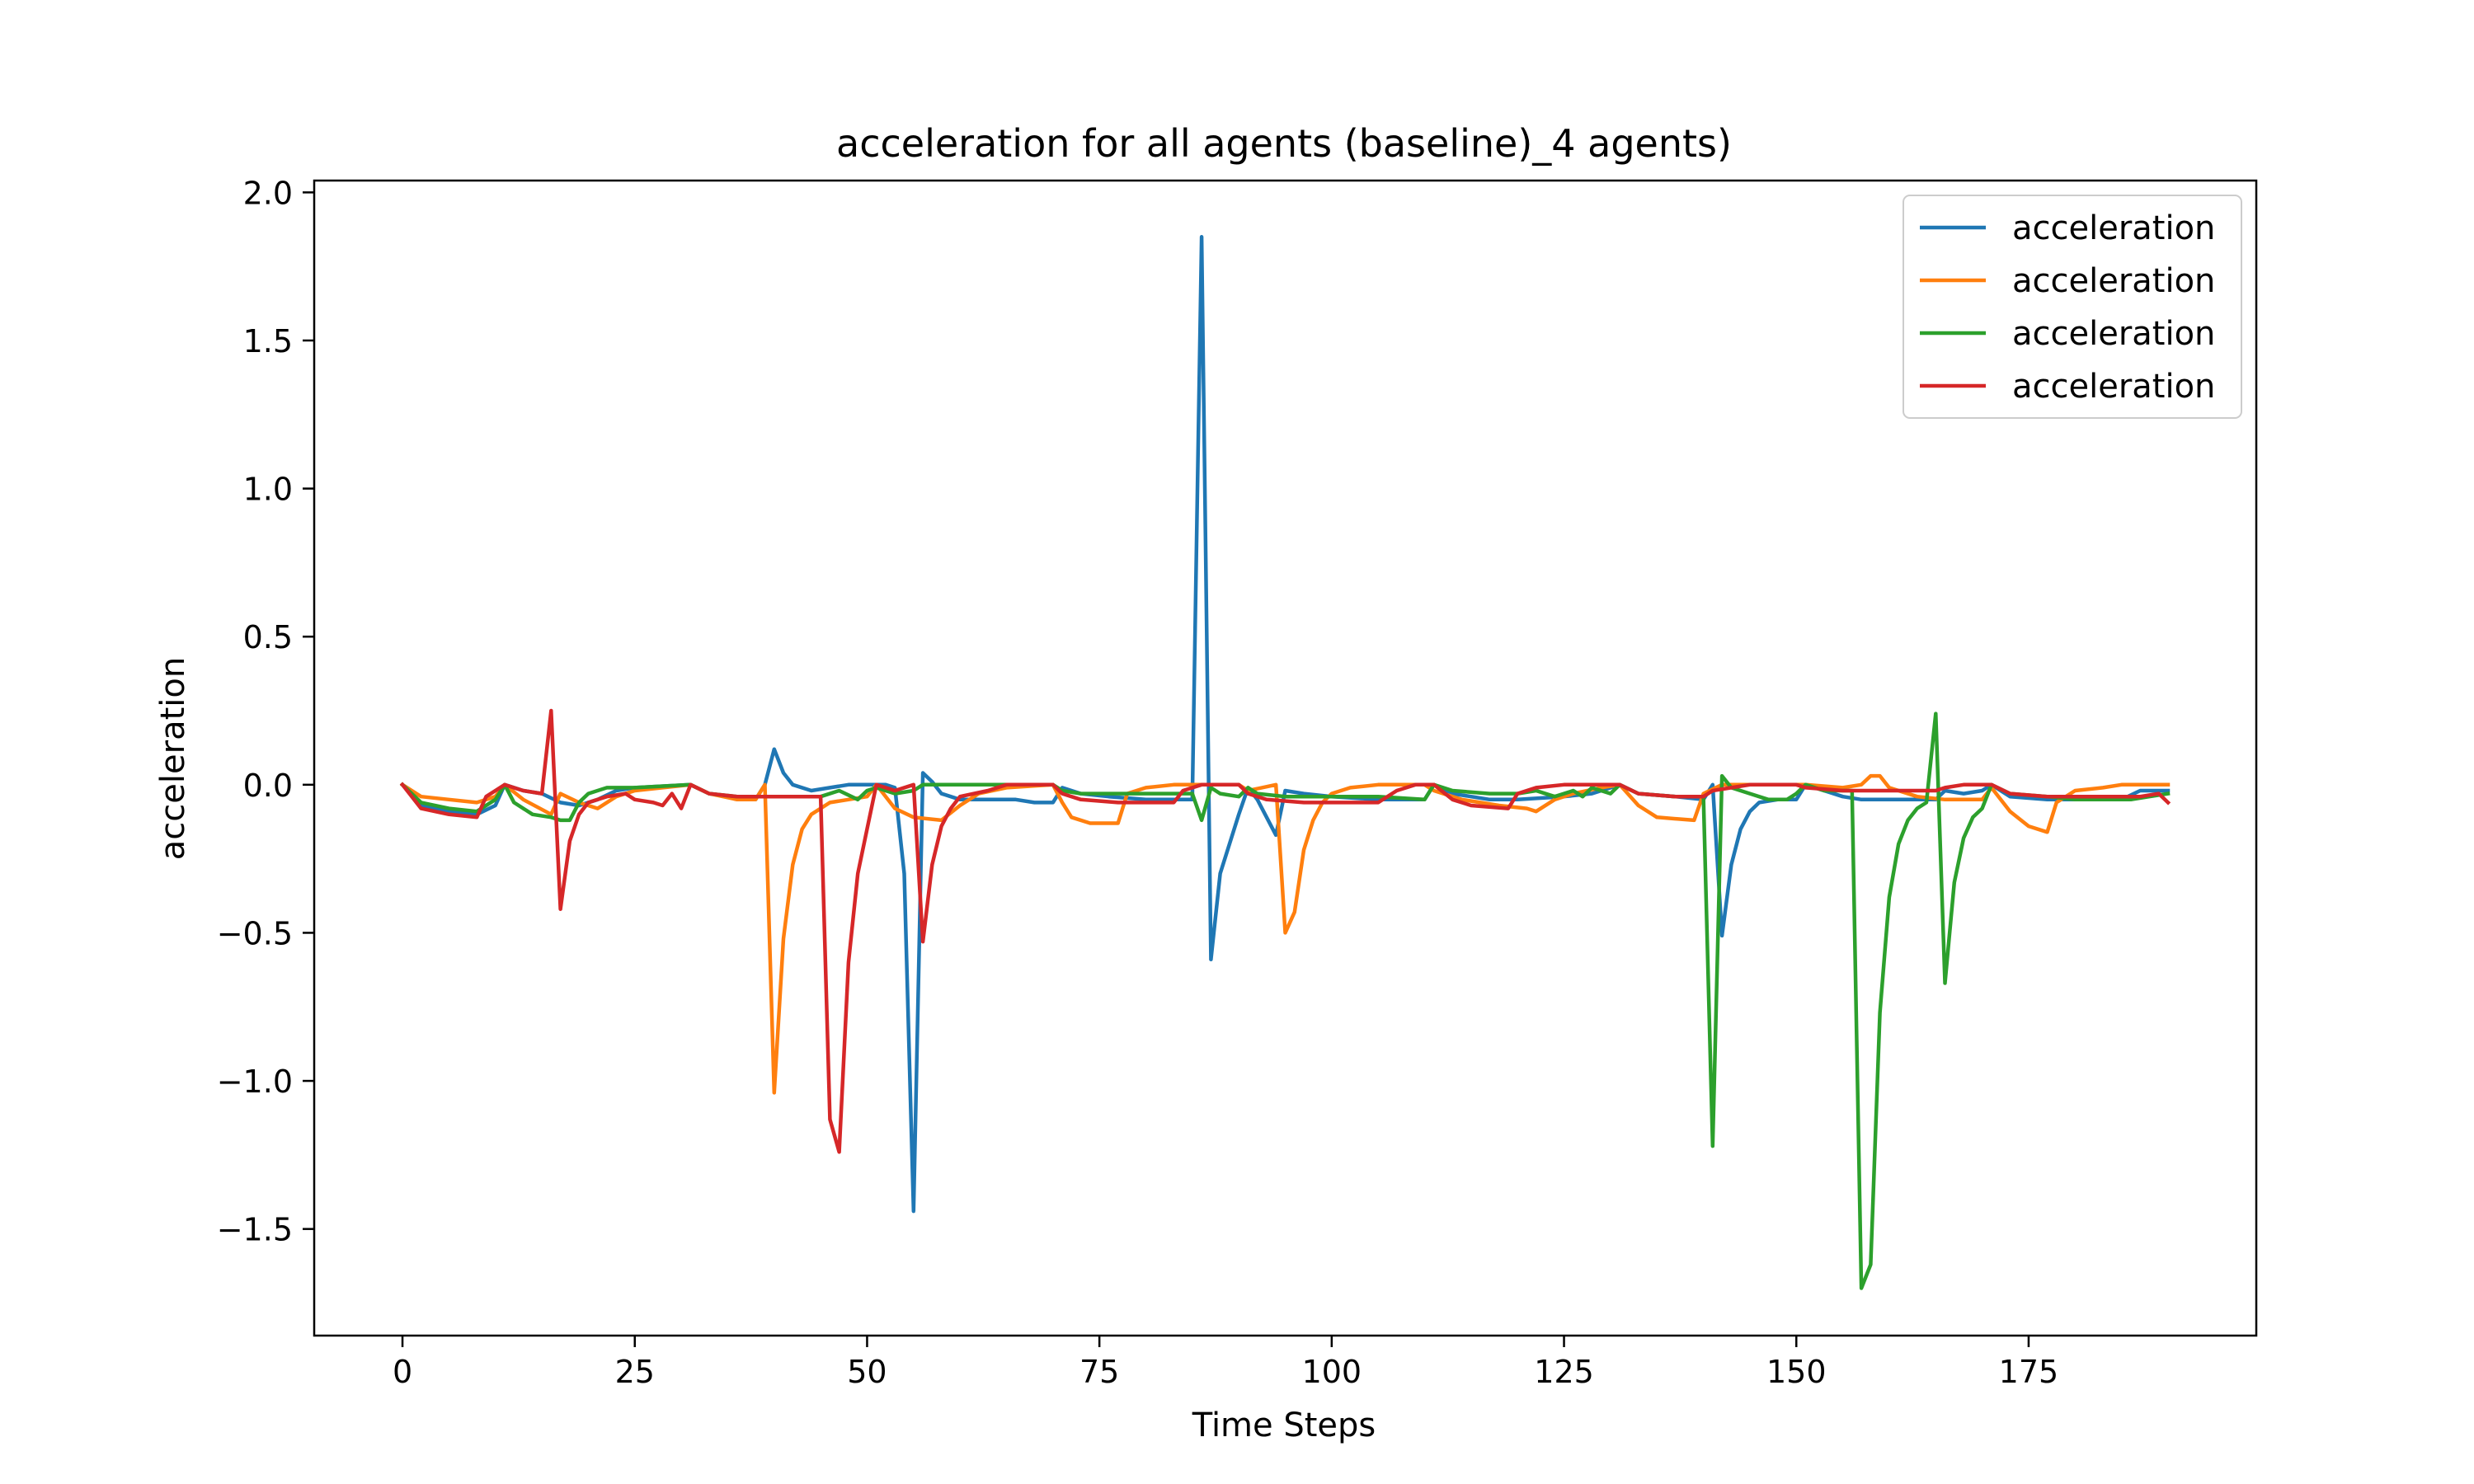  I want to click on x-tick-label: 75, so click(1099, 1372).